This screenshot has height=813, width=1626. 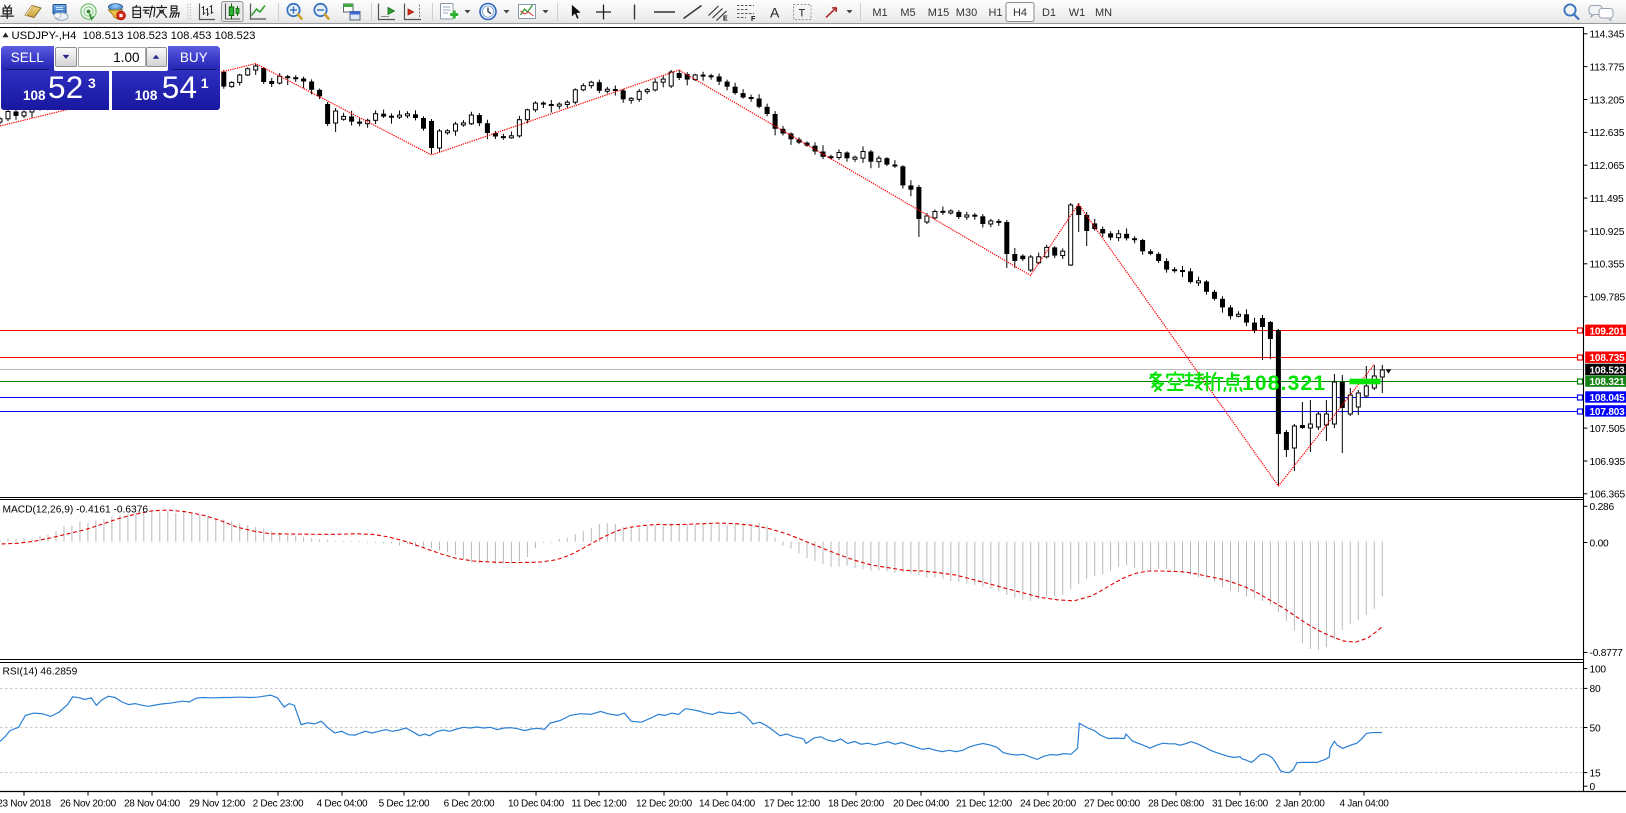 What do you see at coordinates (802, 14) in the screenshot?
I see `svg-text: T` at bounding box center [802, 14].